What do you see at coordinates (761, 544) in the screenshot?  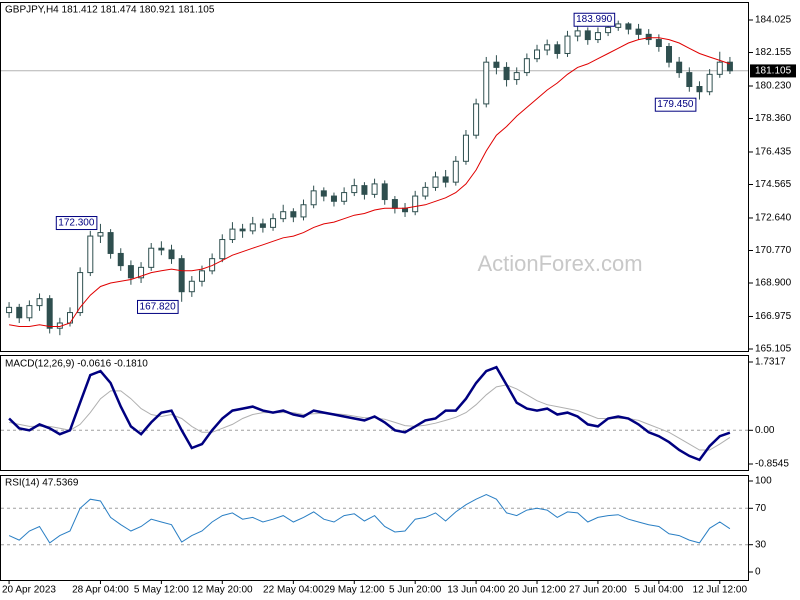 I see `y-tick-label: 30` at bounding box center [761, 544].